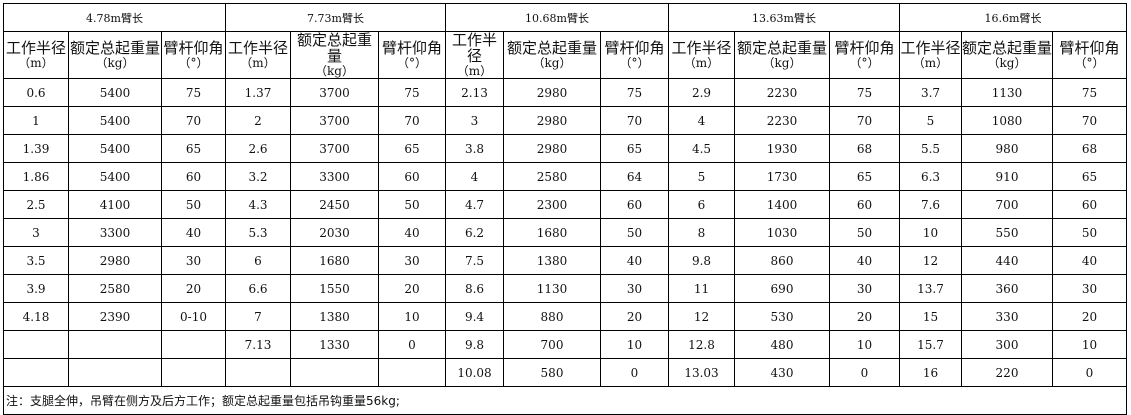  Describe the element at coordinates (36, 148) in the screenshot. I see `working-radius-cell: 1.39` at that location.